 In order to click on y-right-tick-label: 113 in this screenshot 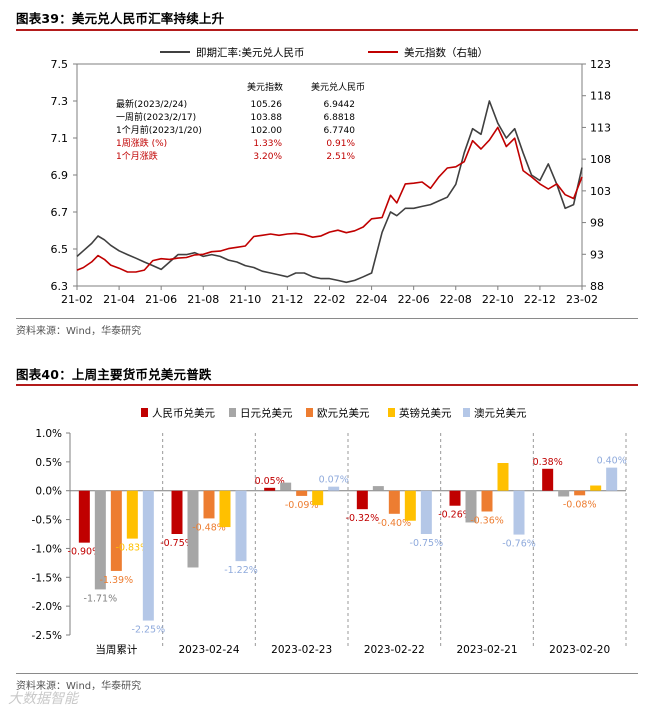, I will do `click(600, 127)`.